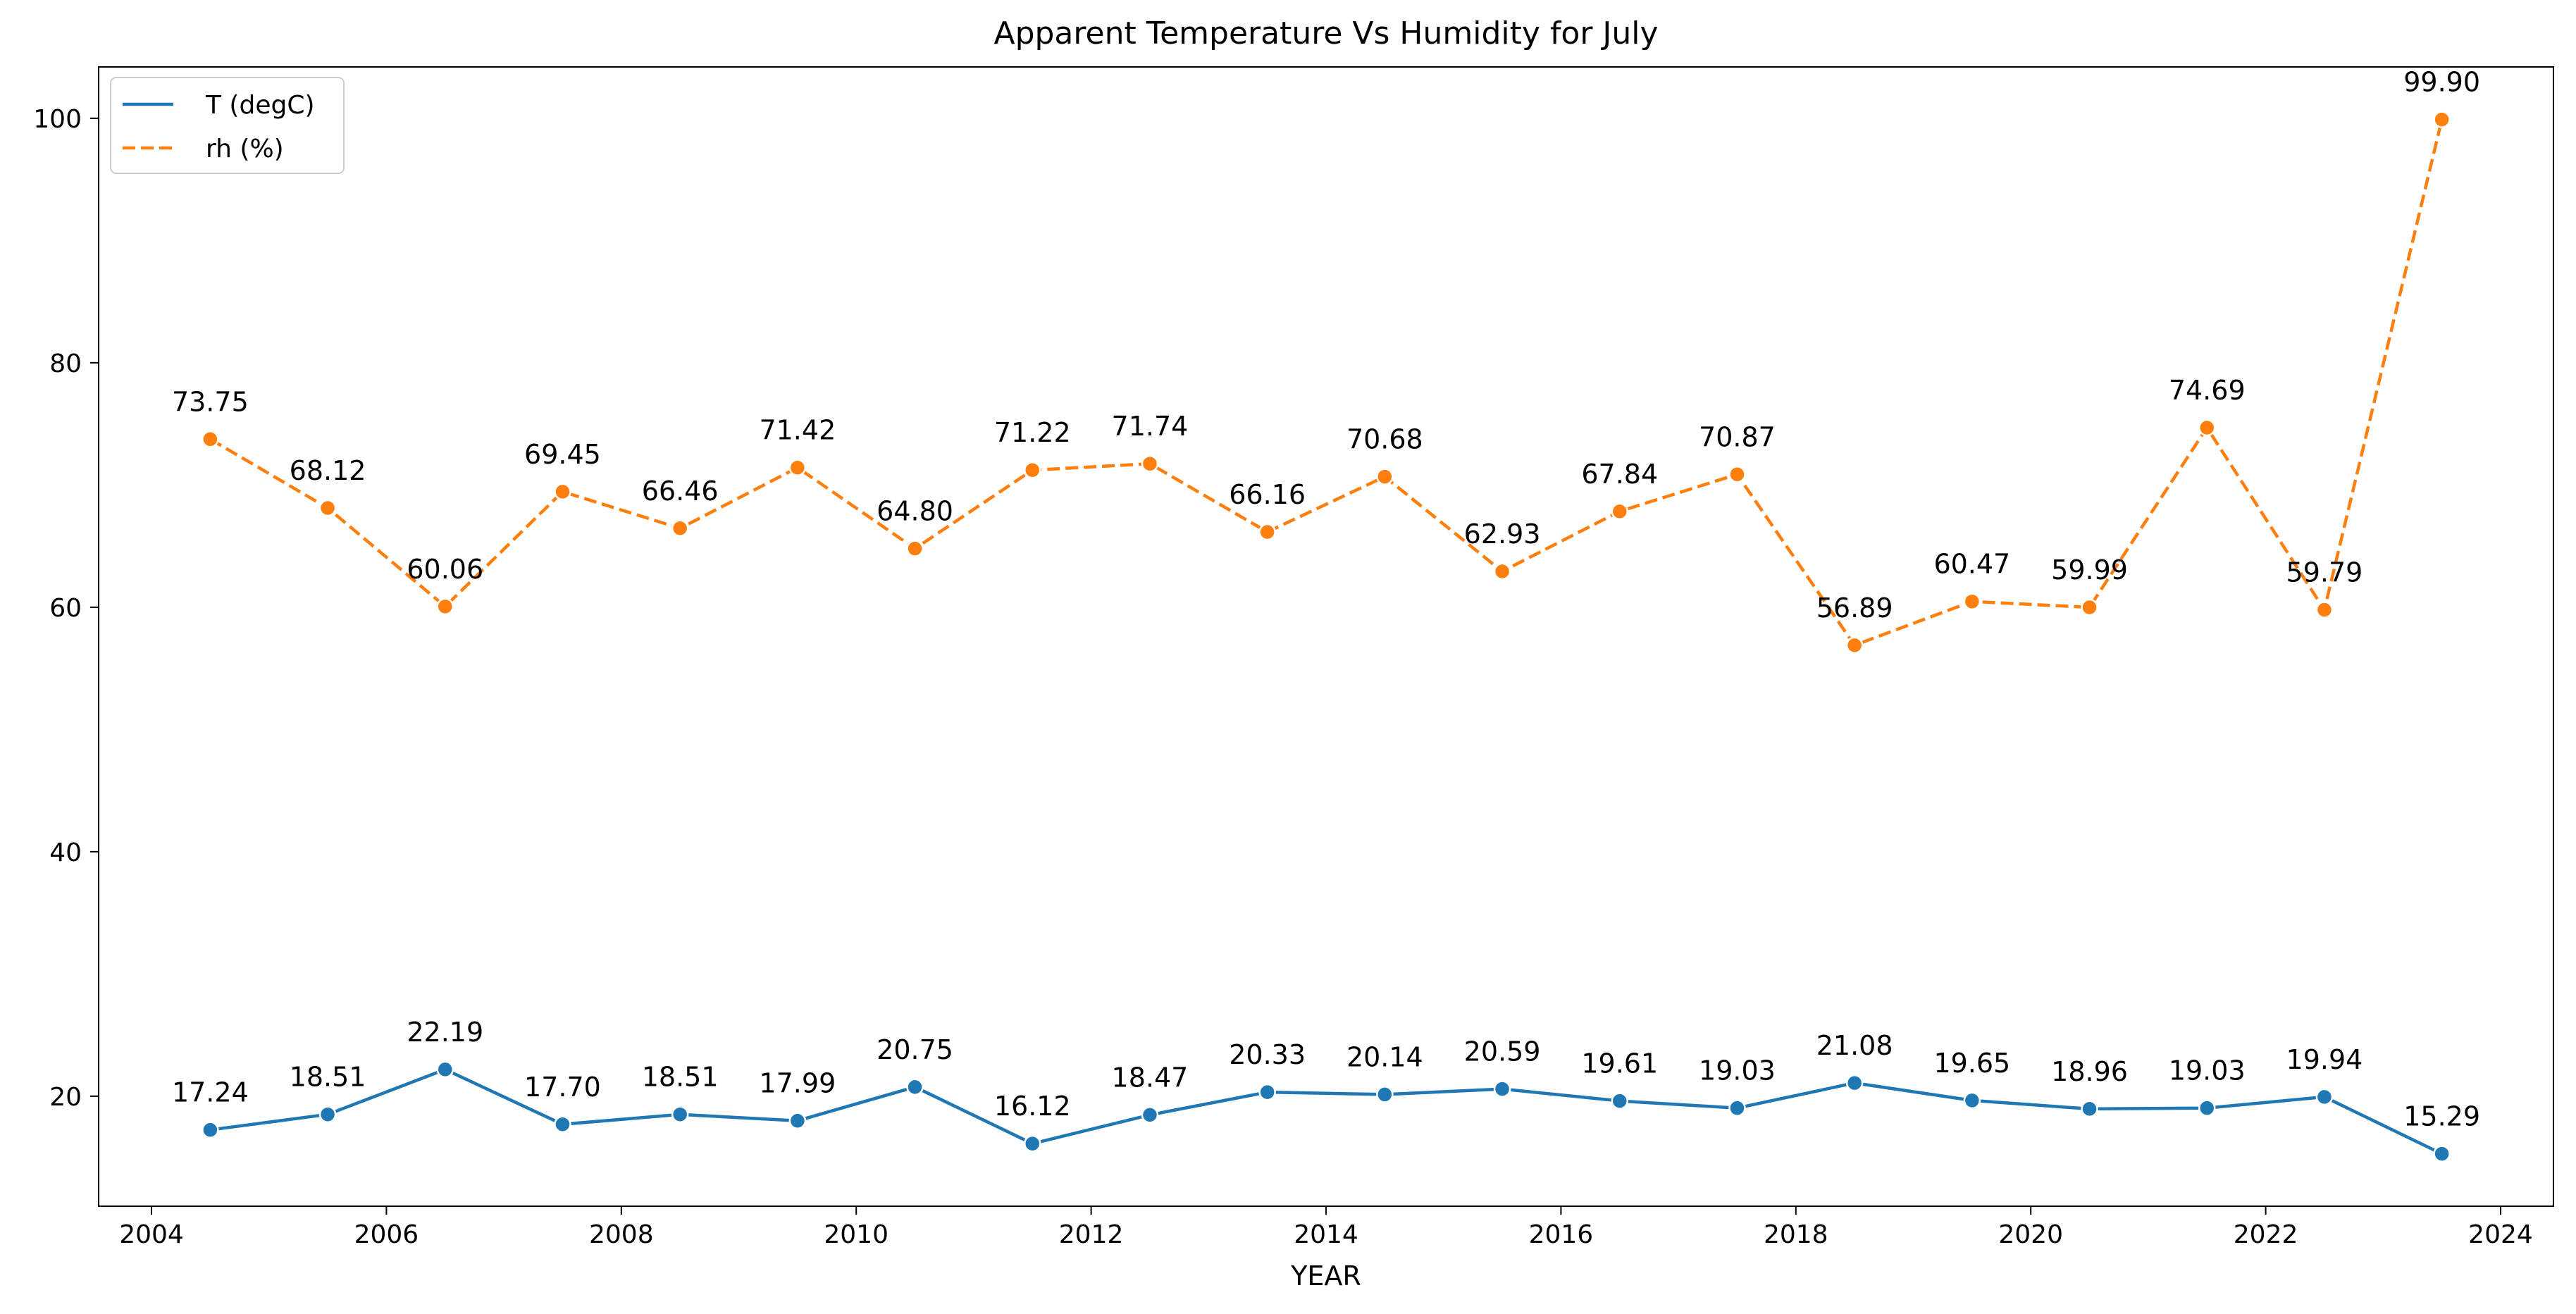  Describe the element at coordinates (562, 1087) in the screenshot. I see `data-label: 17.70` at that location.